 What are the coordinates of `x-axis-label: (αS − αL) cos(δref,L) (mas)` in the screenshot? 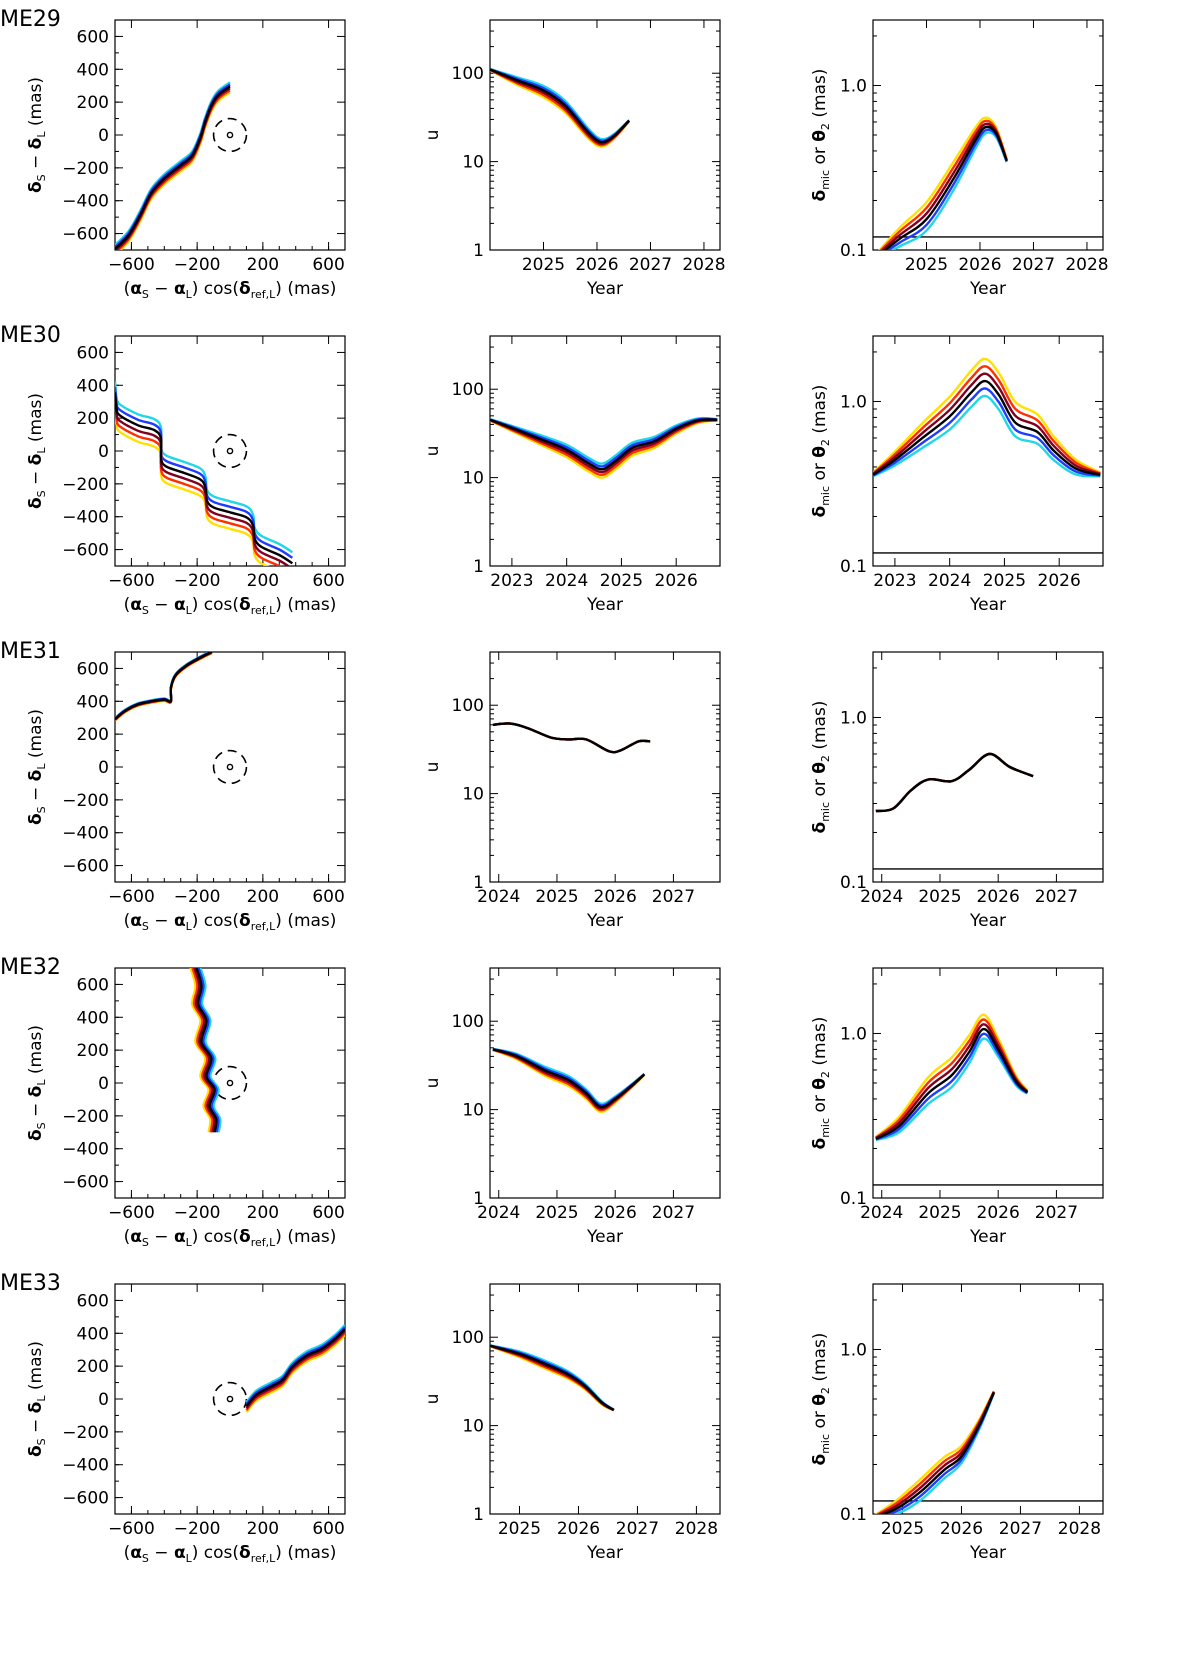 It's located at (230, 1238).